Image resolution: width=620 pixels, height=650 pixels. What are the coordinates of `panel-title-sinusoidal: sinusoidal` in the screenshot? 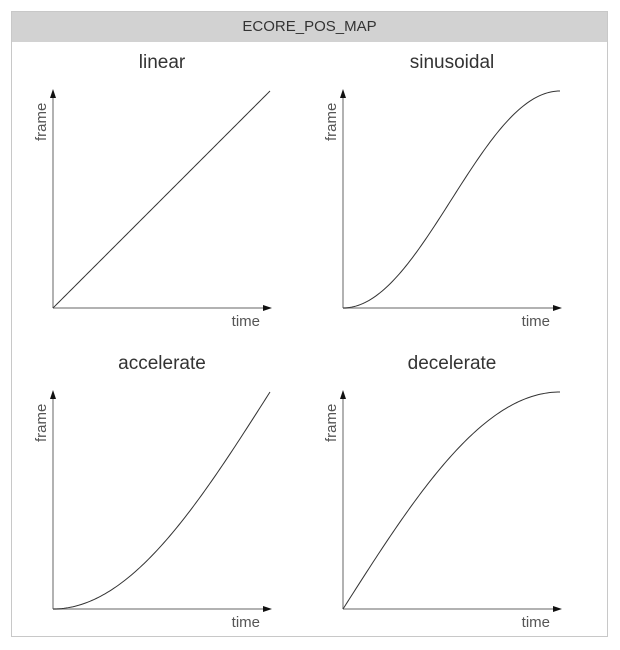 It's located at (452, 62).